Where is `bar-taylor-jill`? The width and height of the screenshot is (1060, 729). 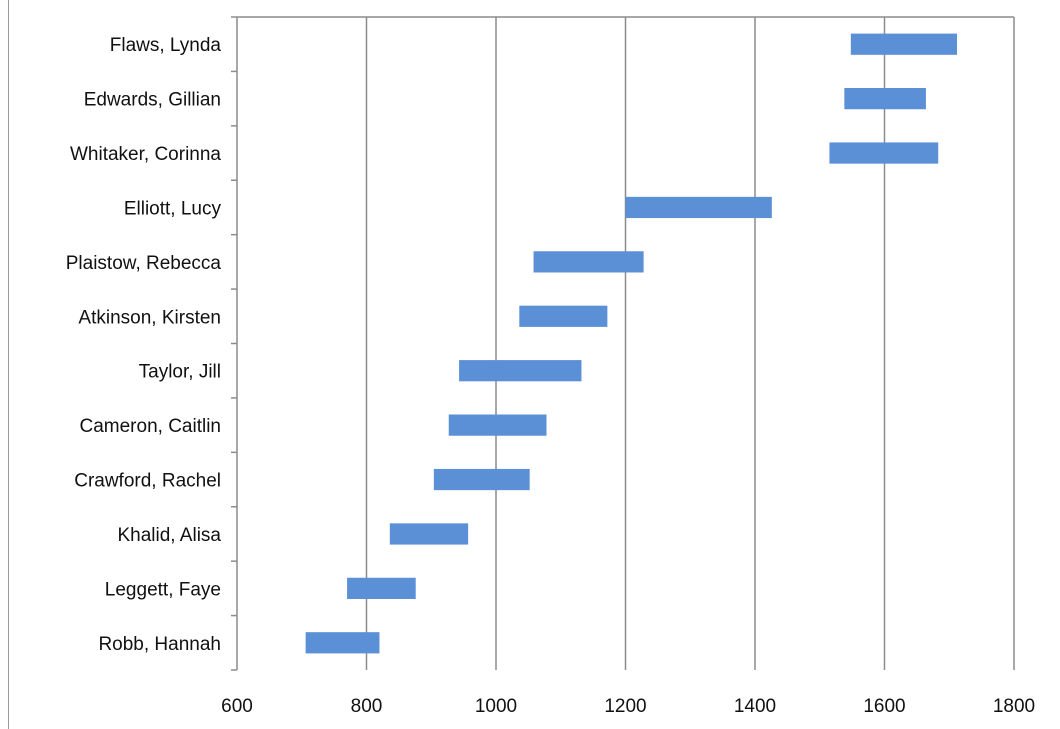 bar-taylor-jill is located at coordinates (520, 371).